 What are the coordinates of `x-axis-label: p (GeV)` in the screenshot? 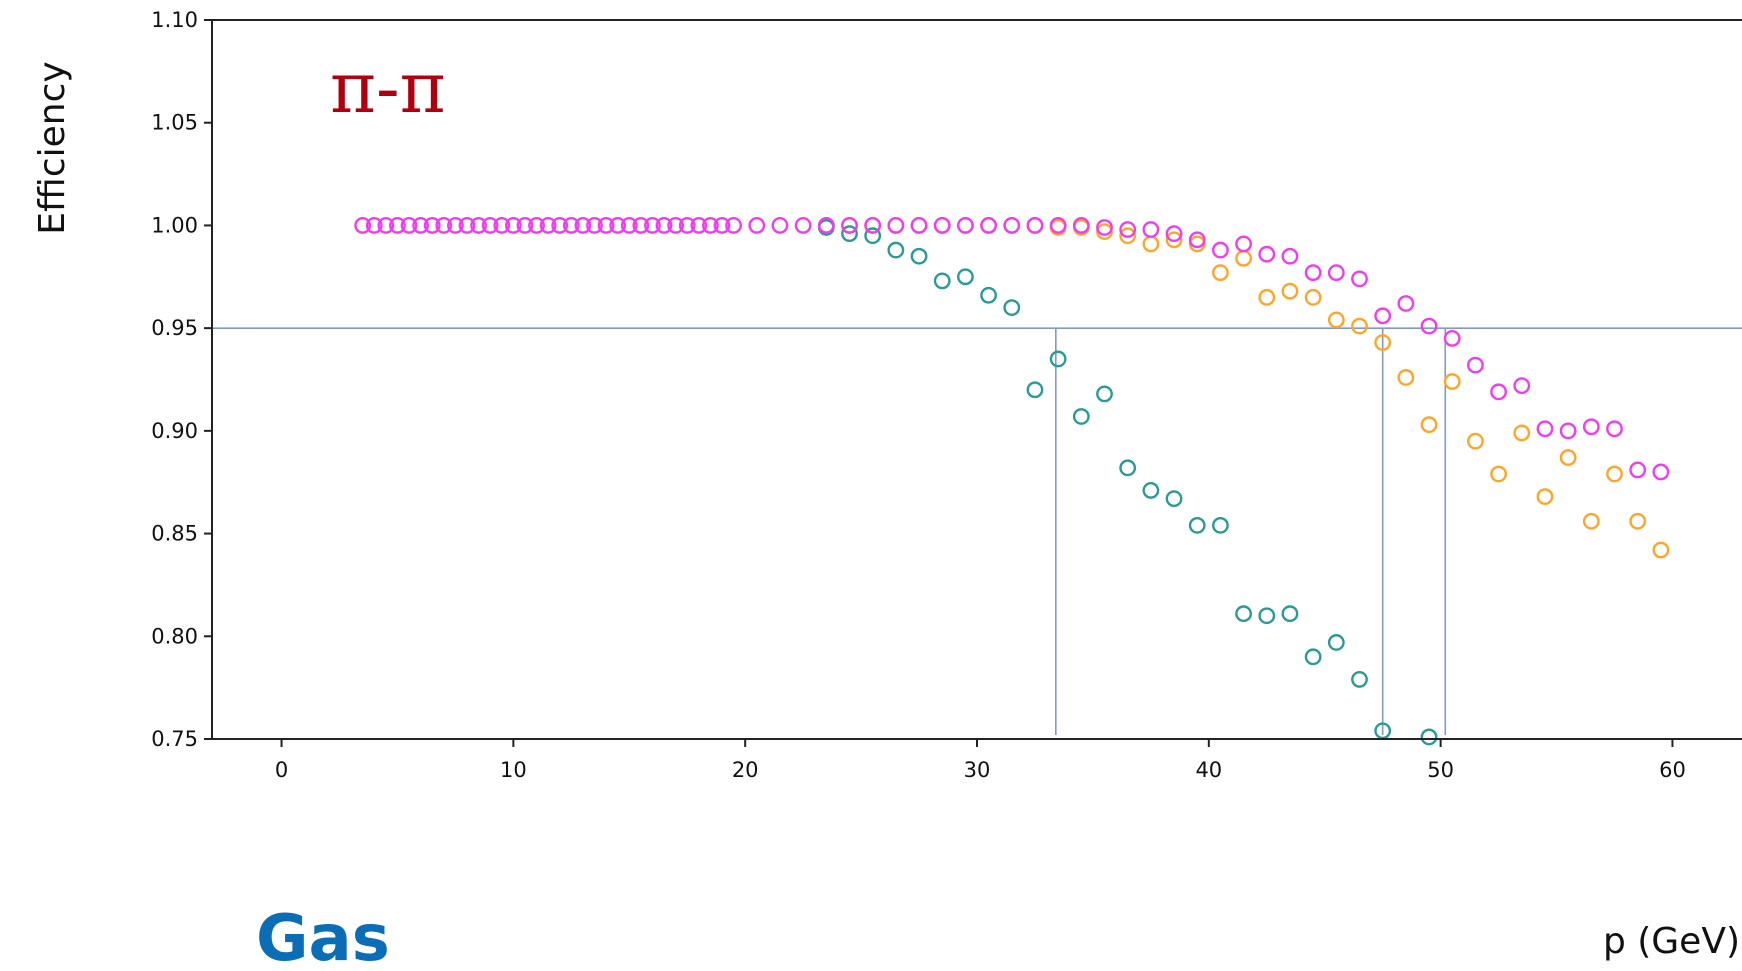 It's located at (1671, 941).